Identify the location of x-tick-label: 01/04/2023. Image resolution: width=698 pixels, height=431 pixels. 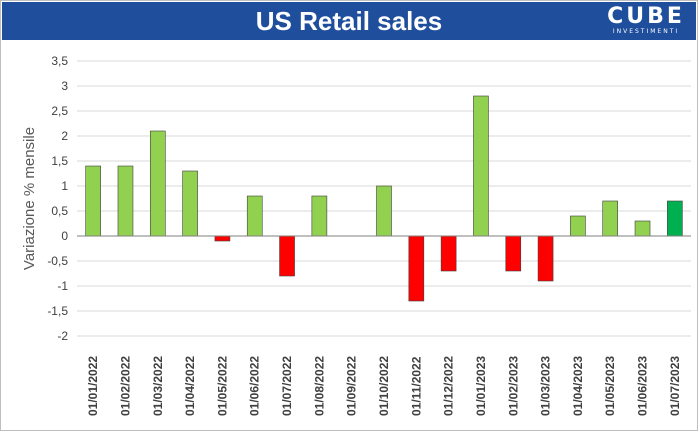
(578, 386).